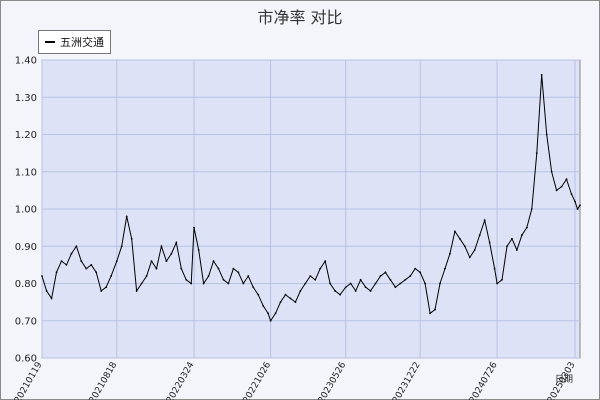 This screenshot has height=400, width=600. What do you see at coordinates (26, 61) in the screenshot?
I see `y-tick-label: 1.40` at bounding box center [26, 61].